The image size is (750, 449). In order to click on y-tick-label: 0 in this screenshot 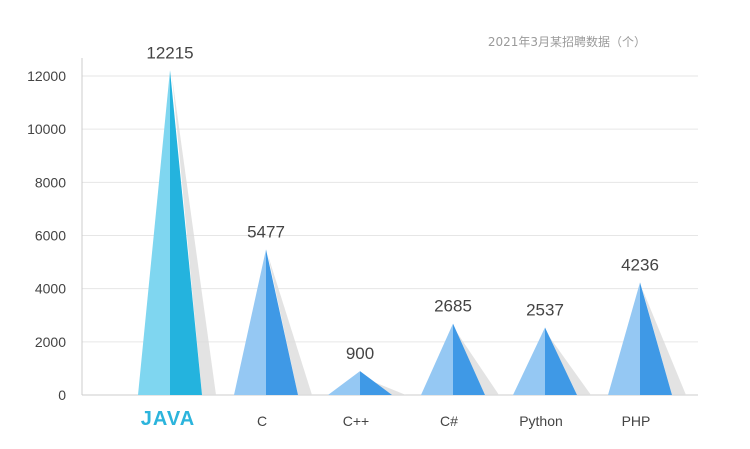, I will do `click(62, 395)`.